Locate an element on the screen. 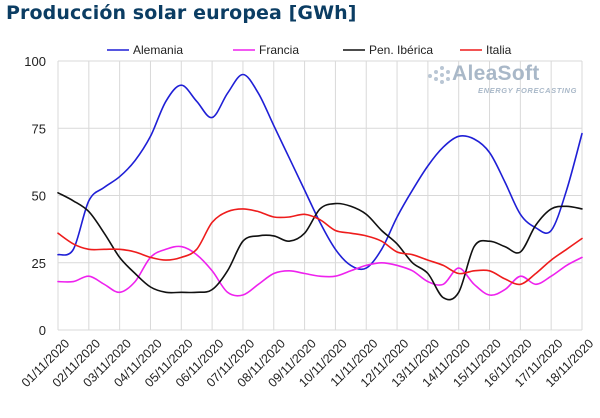 The height and width of the screenshot is (418, 600). series-line-francia is located at coordinates (320, 271).